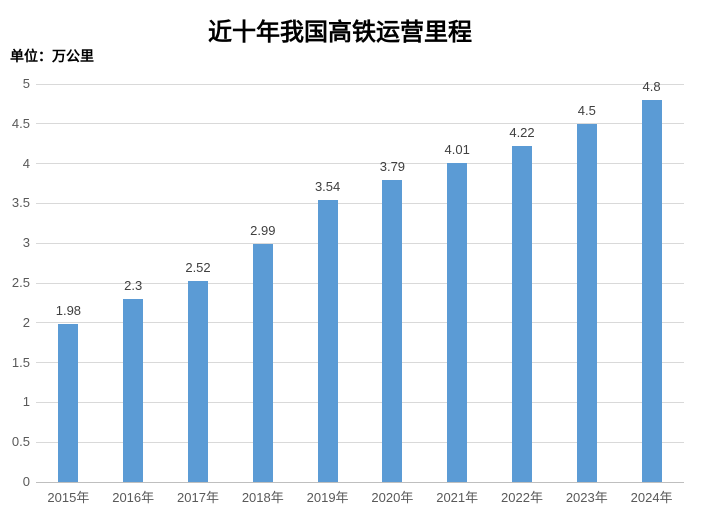 This screenshot has height=520, width=702. What do you see at coordinates (26, 243) in the screenshot?
I see `y-tick-label: 3` at bounding box center [26, 243].